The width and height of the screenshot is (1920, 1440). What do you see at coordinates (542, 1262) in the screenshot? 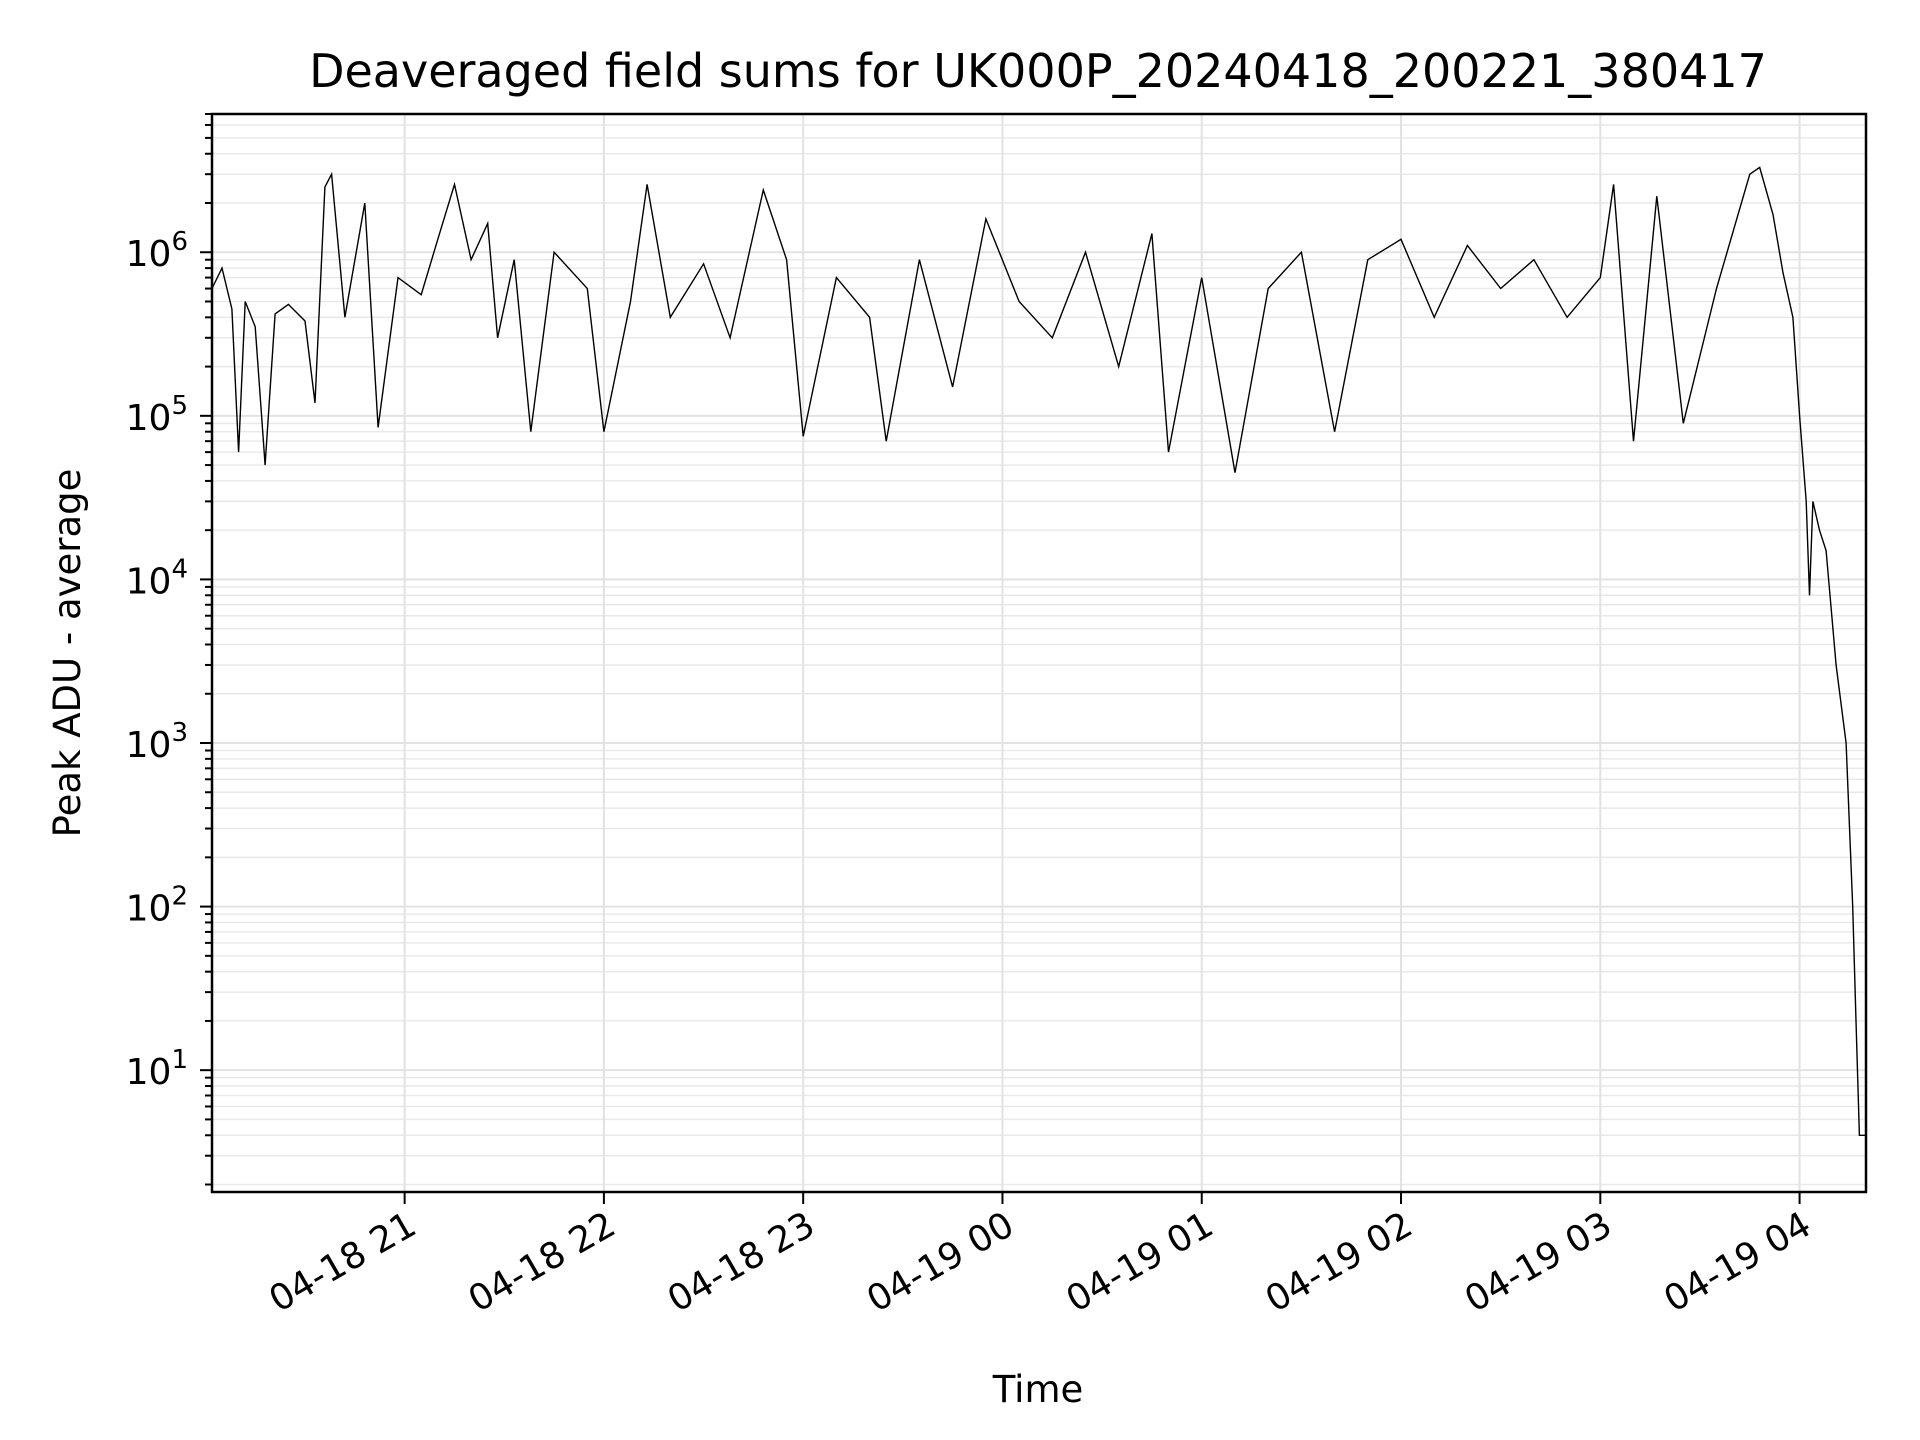
I see `x-tick-label: 04-18 22` at bounding box center [542, 1262].